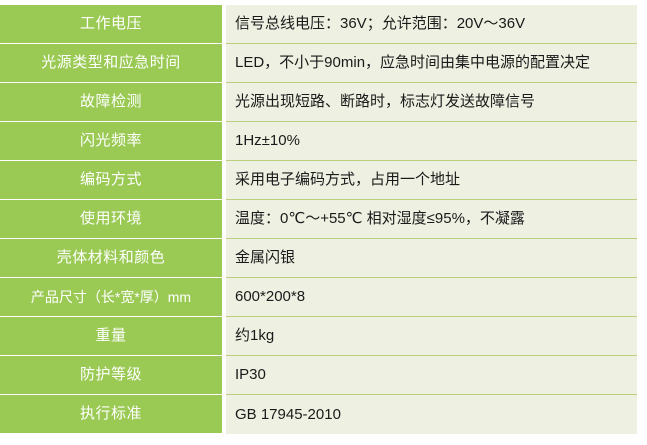 The height and width of the screenshot is (445, 647). I want to click on row-label: 故障检测, so click(111, 102).